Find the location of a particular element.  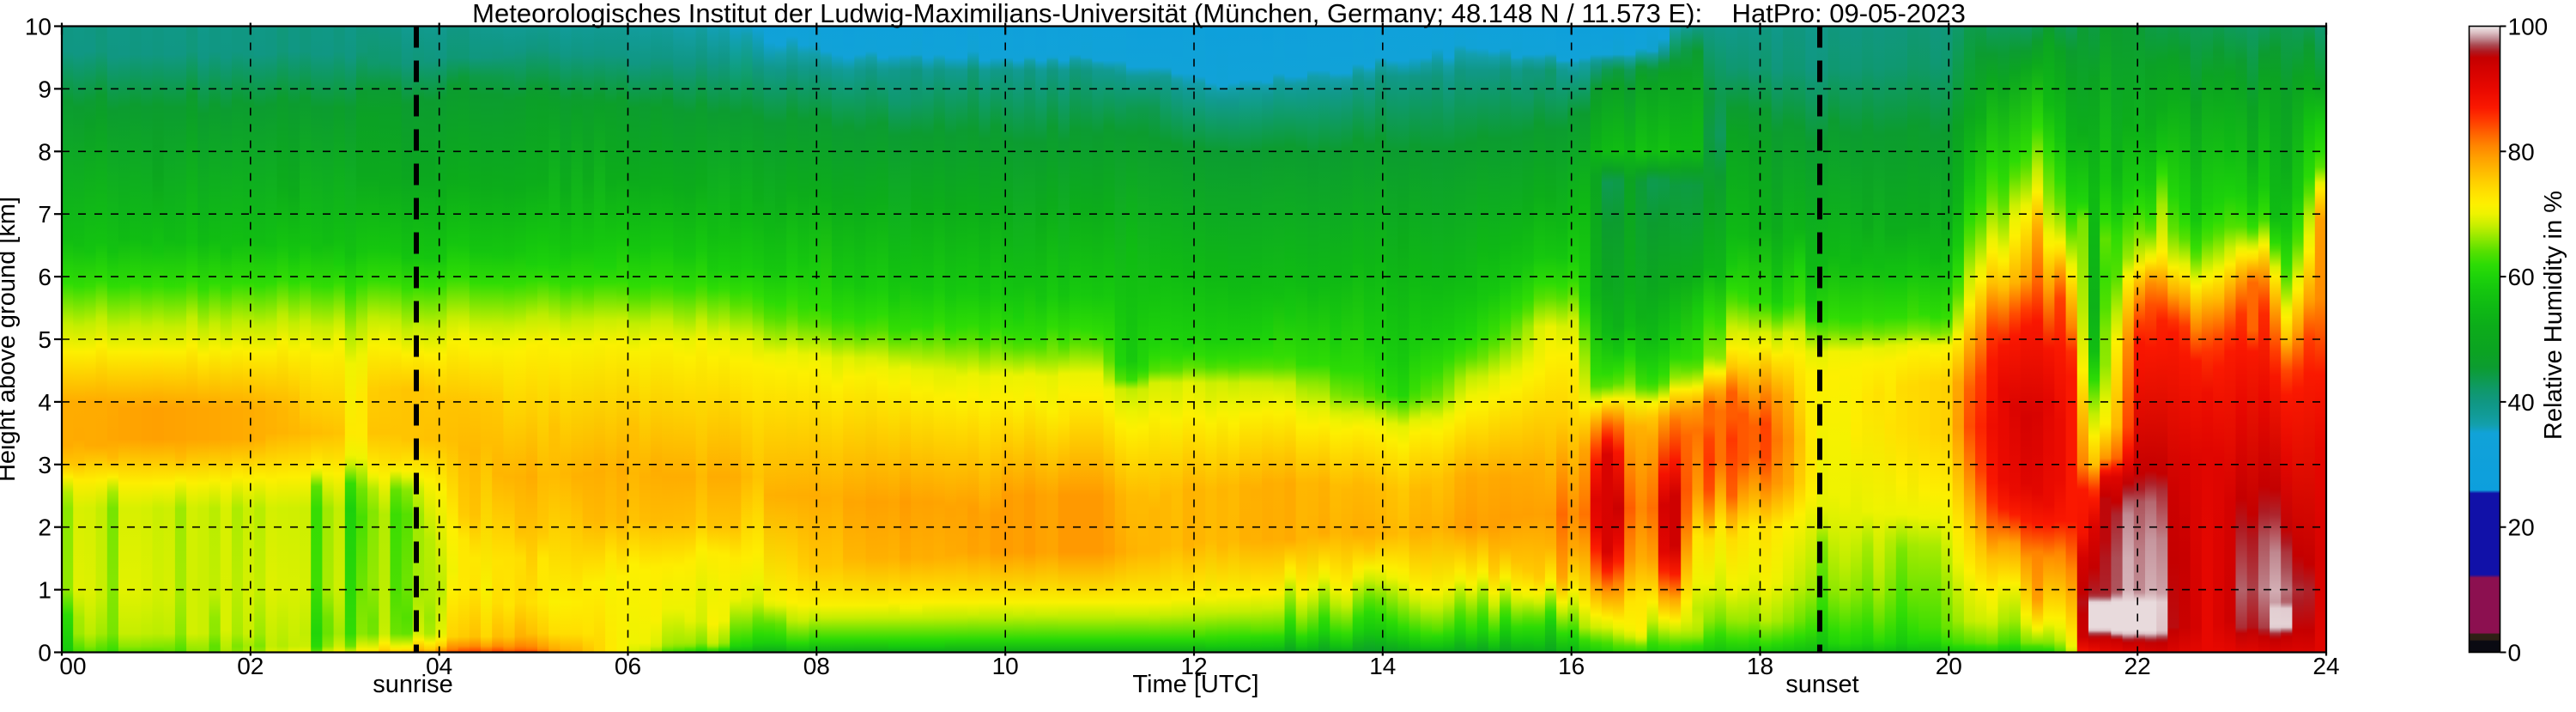

svg-text: Height above ground [km] is located at coordinates (10, 339).